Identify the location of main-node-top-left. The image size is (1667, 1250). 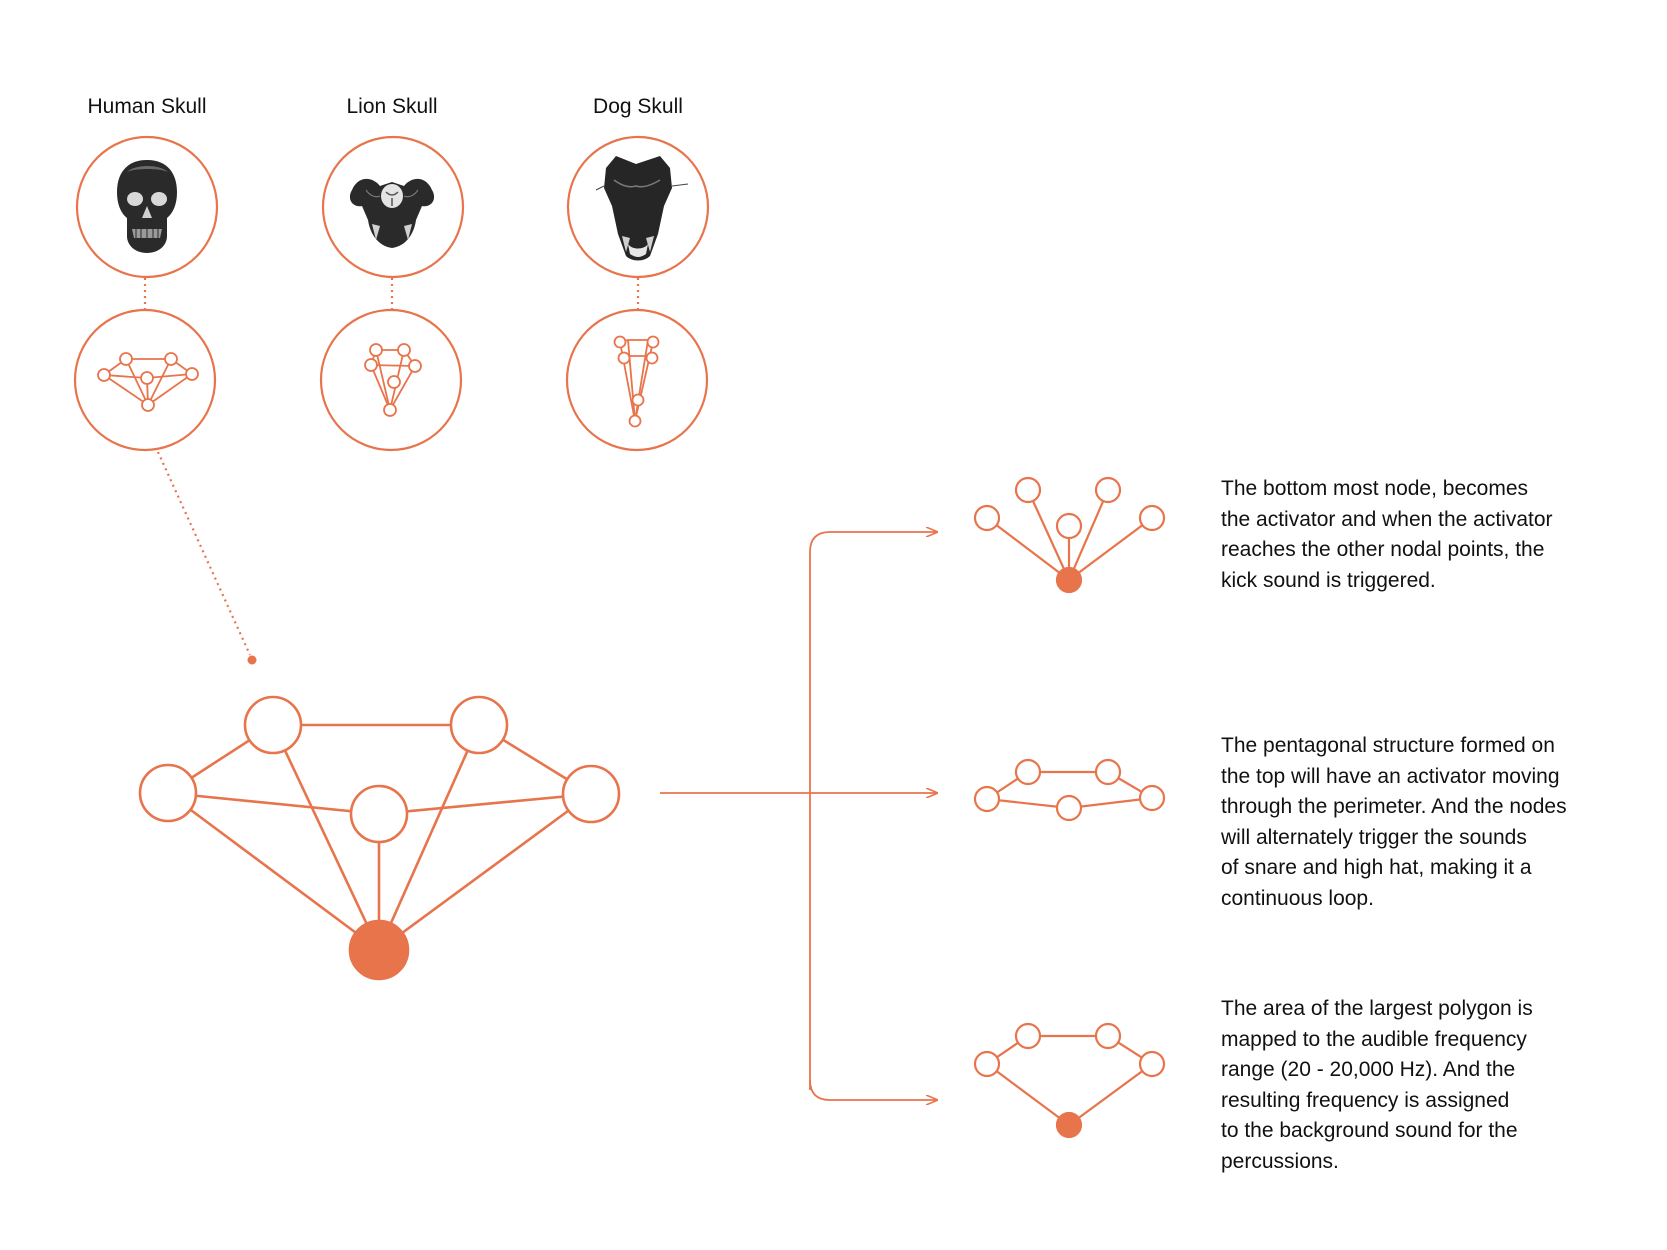
(273, 725).